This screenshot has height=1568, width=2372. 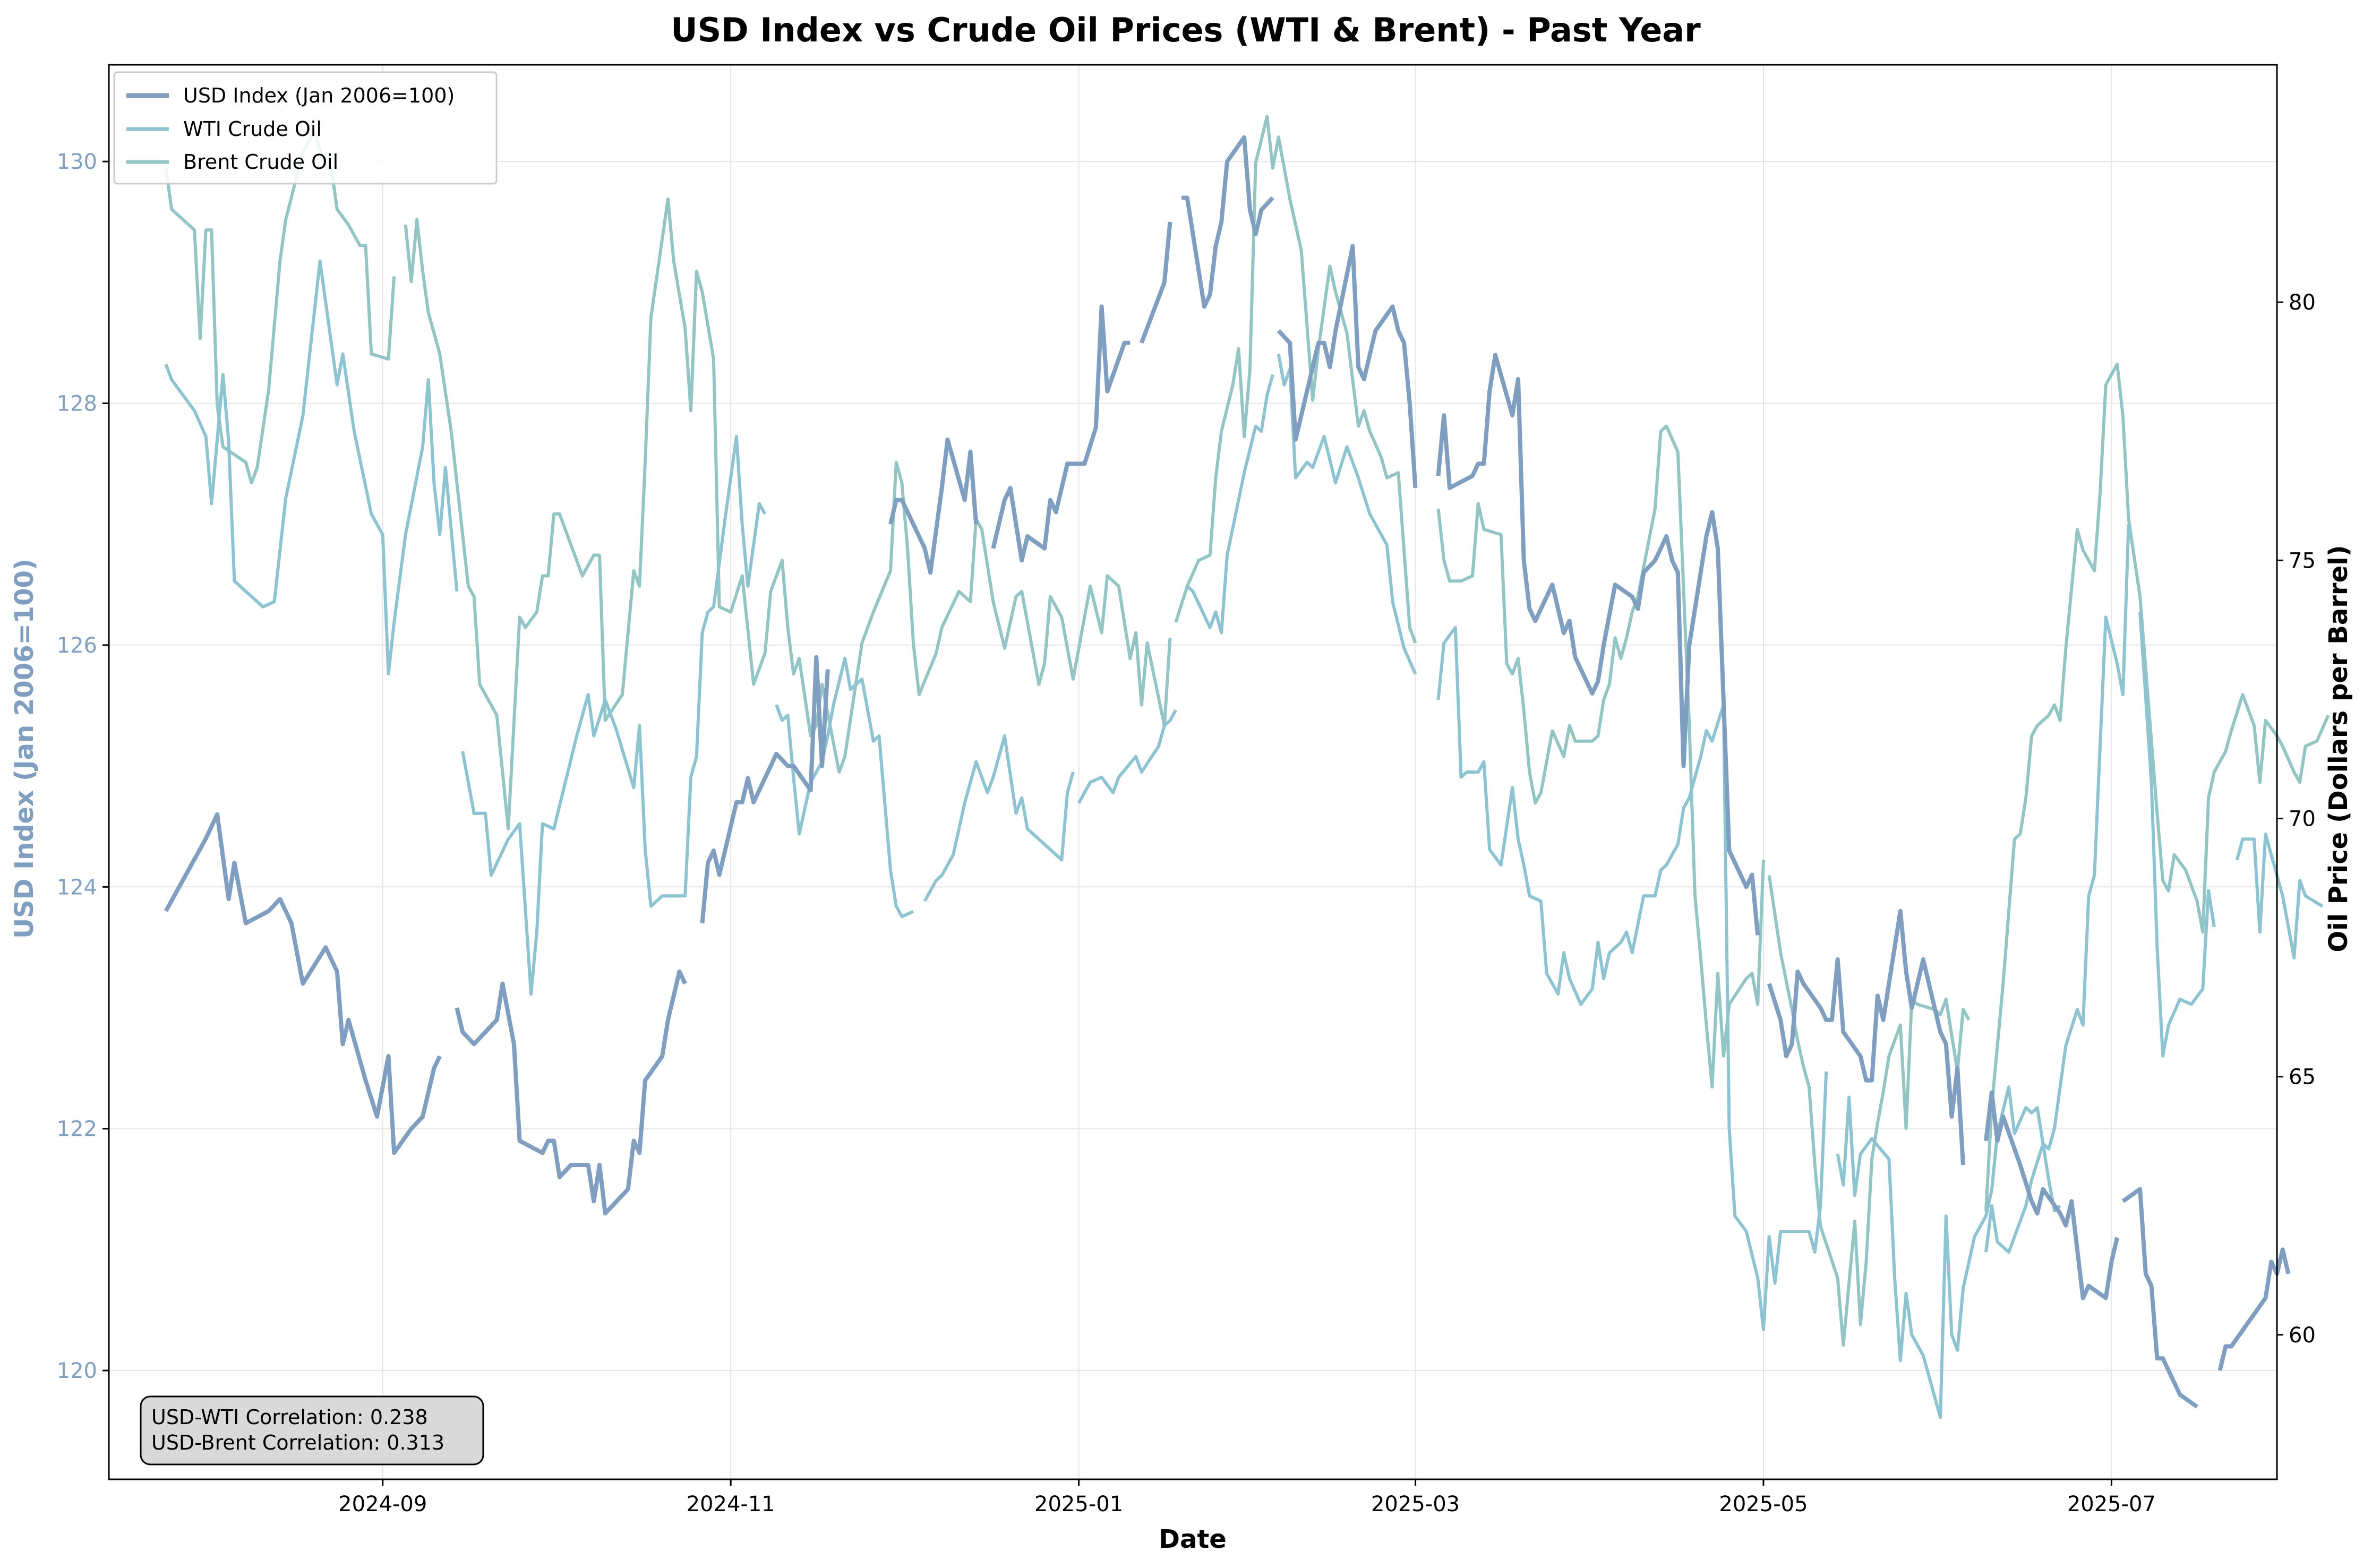 What do you see at coordinates (298, 1442) in the screenshot?
I see `correlation-usd-brent: USD-Brent Correlation: 0.313` at bounding box center [298, 1442].